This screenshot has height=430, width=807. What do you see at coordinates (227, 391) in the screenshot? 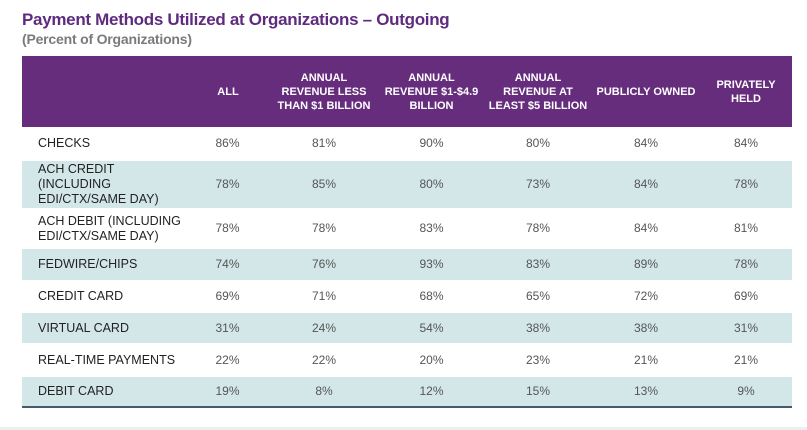
I see `table-cell: 19%` at bounding box center [227, 391].